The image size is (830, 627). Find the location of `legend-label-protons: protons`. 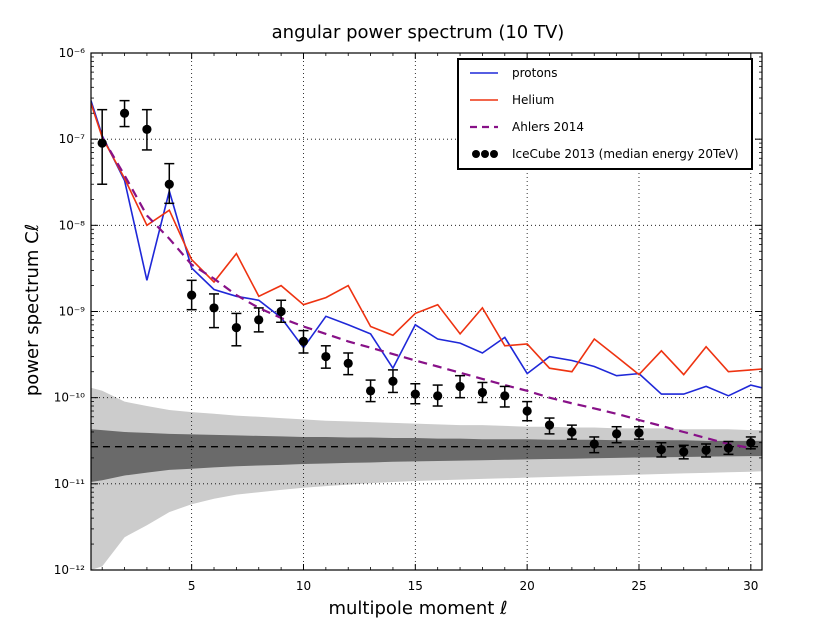

legend-label-protons: protons is located at coordinates (535, 73).